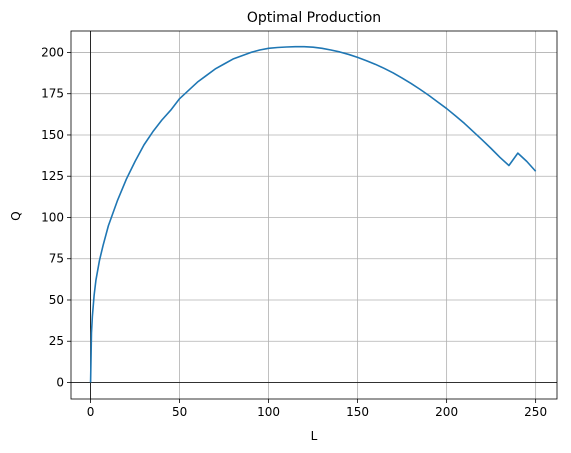 This screenshot has width=571, height=453. I want to click on x-tick-label: 150, so click(357, 412).